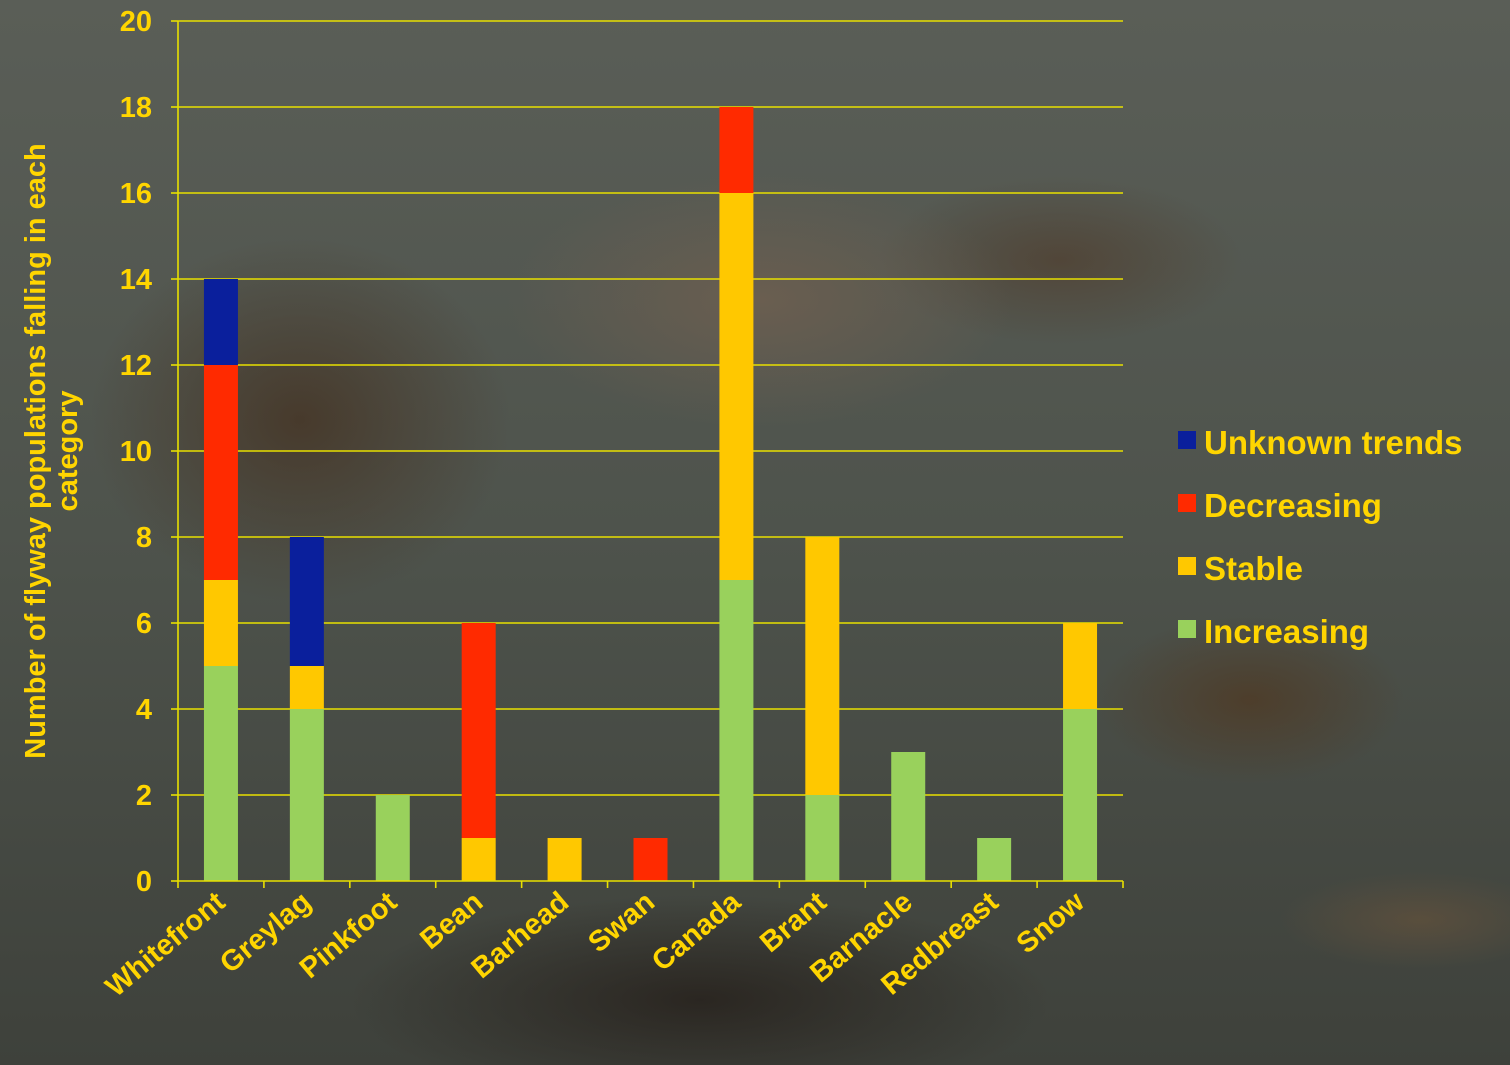 This screenshot has height=1065, width=1510. I want to click on y-tick-labels: 0 2 4 6 8 10 12 14 16 18 20, so click(136, 452).